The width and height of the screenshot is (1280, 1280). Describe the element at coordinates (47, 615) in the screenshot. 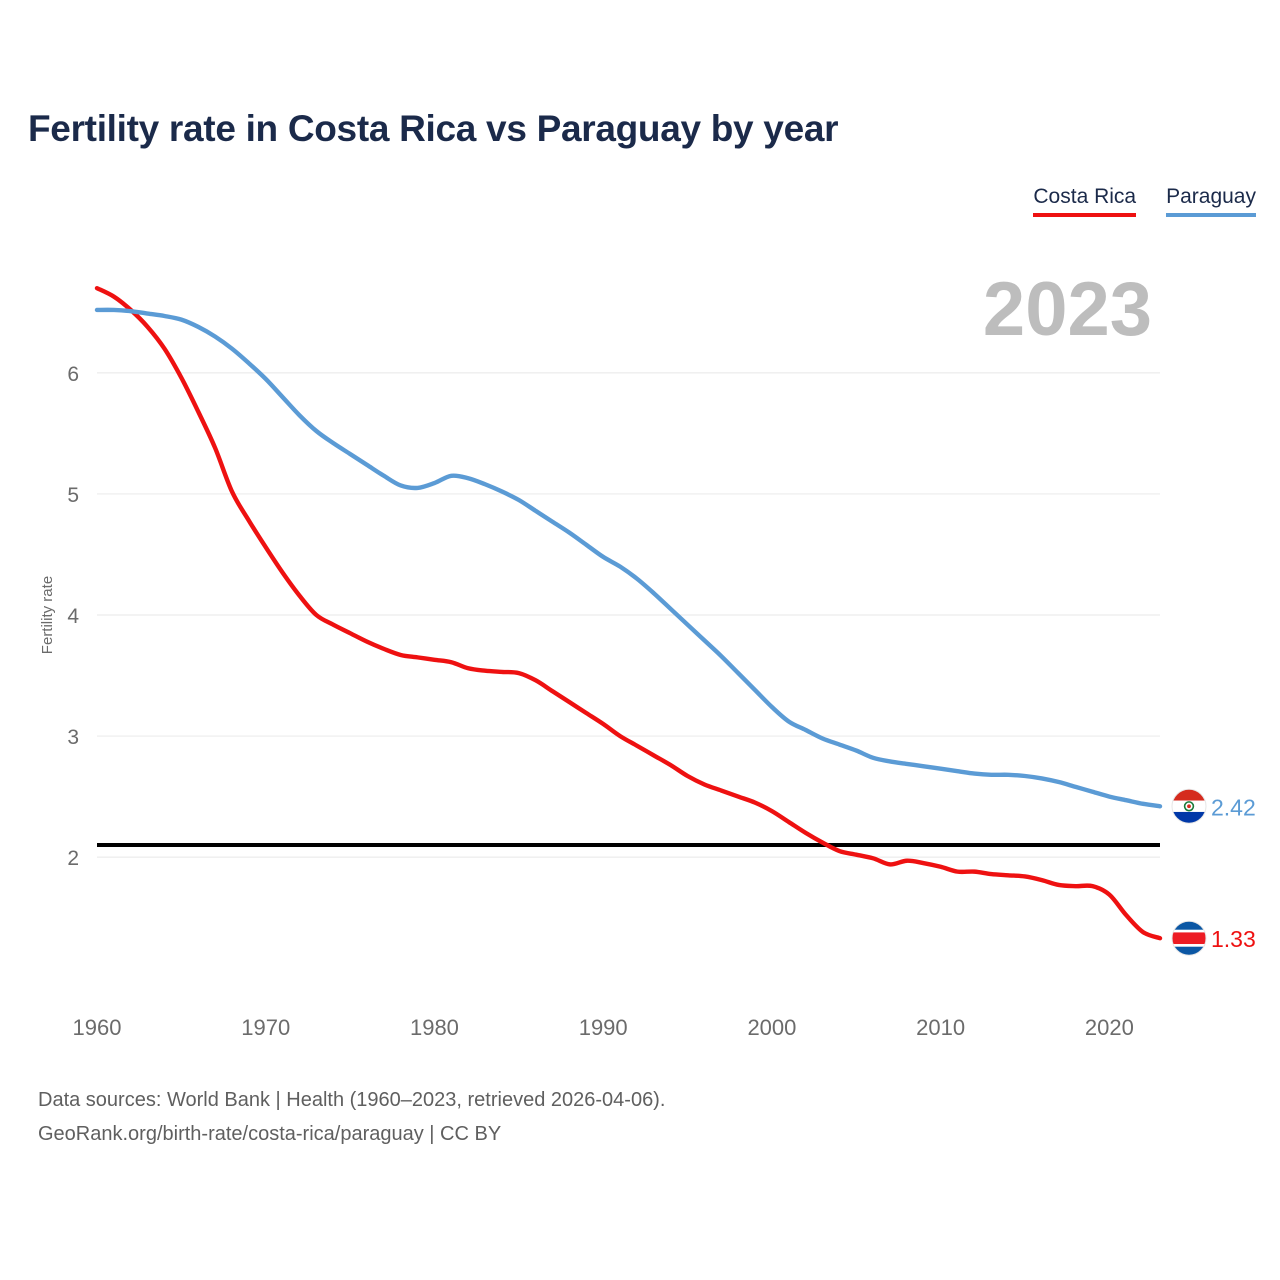

I see `y-axis-title: Fertility rate` at that location.